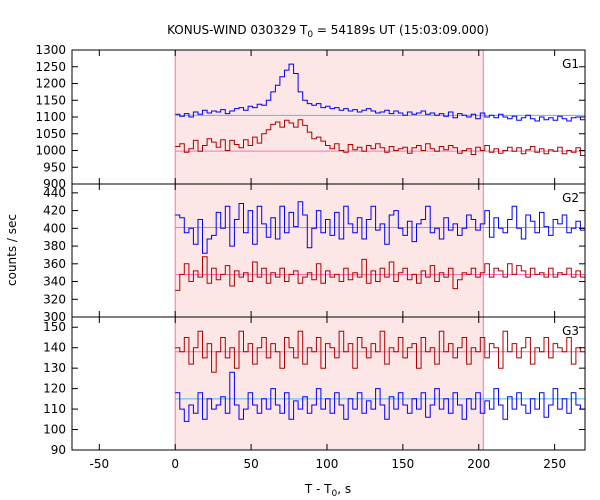 This screenshot has height=500, width=600. What do you see at coordinates (50, 84) in the screenshot?
I see `y-tick-label: 1200` at bounding box center [50, 84].